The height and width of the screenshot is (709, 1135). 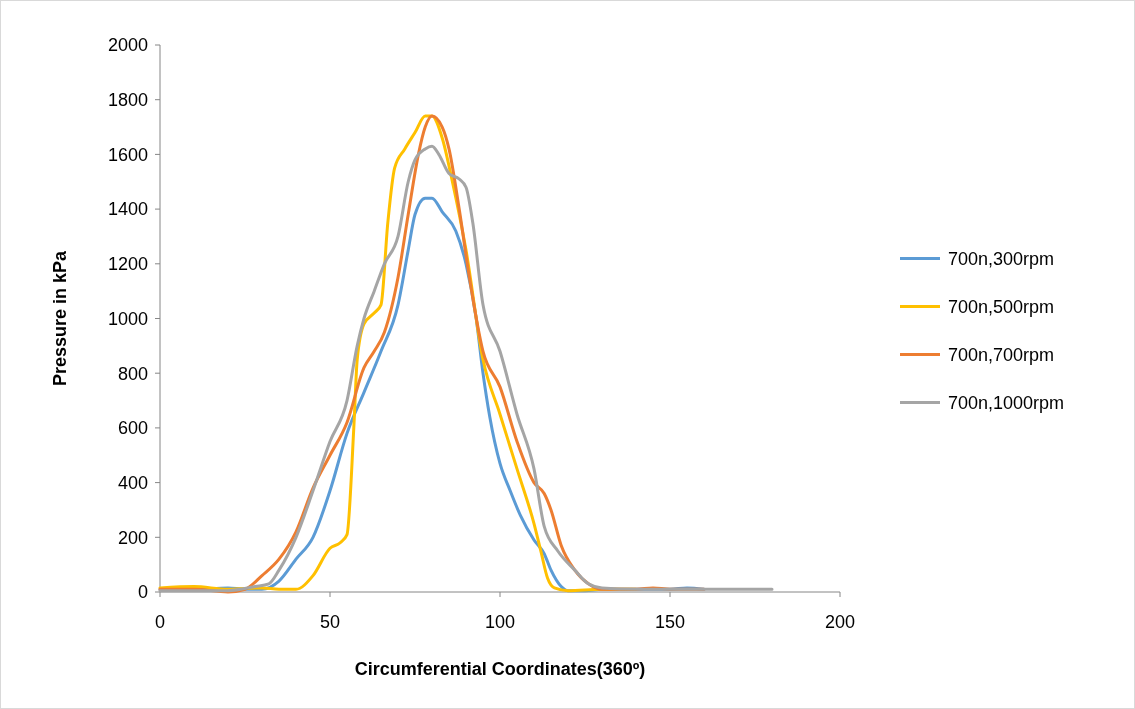 I want to click on y-tick-label: 0, so click(x=142, y=592).